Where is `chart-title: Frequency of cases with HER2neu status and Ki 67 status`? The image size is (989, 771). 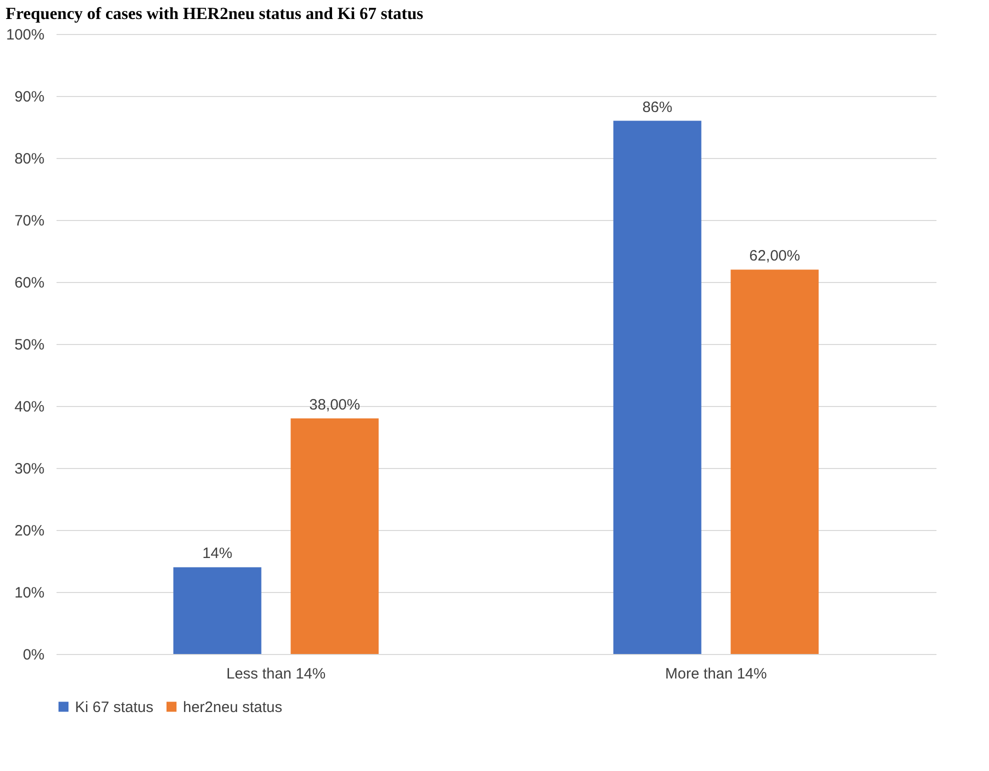 chart-title: Frequency of cases with HER2neu status and Ki 67 status is located at coordinates (215, 13).